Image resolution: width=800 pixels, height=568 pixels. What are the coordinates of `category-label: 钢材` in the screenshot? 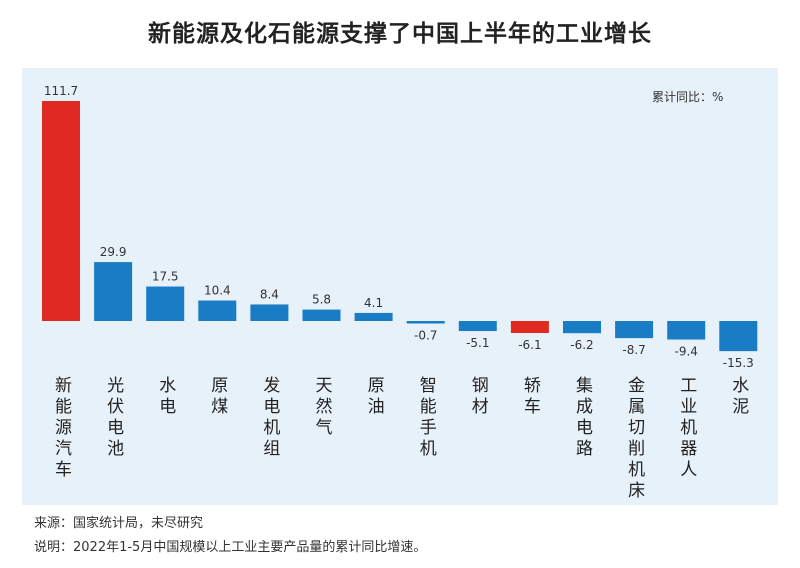 It's located at (477, 397).